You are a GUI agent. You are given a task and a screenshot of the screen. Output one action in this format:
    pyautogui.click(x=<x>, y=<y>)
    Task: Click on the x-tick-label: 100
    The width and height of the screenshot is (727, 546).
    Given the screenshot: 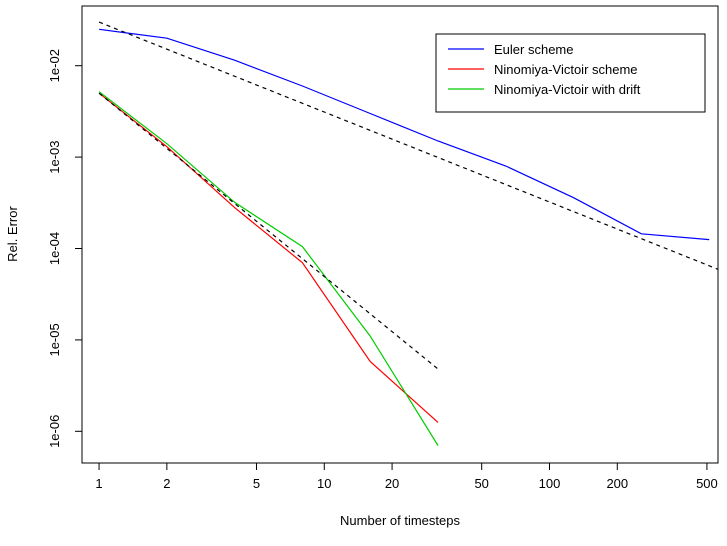 What is the action you would take?
    pyautogui.click(x=550, y=483)
    